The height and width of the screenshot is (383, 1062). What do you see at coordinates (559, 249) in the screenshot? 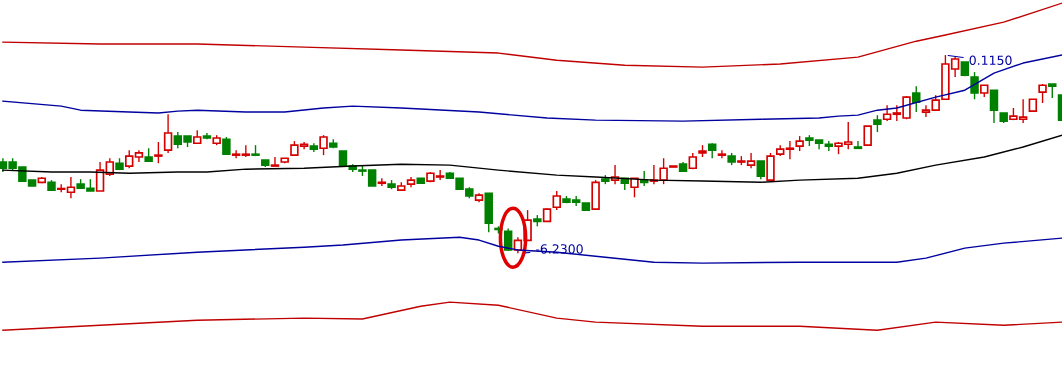
I see `annotation: -6.2300` at bounding box center [559, 249].